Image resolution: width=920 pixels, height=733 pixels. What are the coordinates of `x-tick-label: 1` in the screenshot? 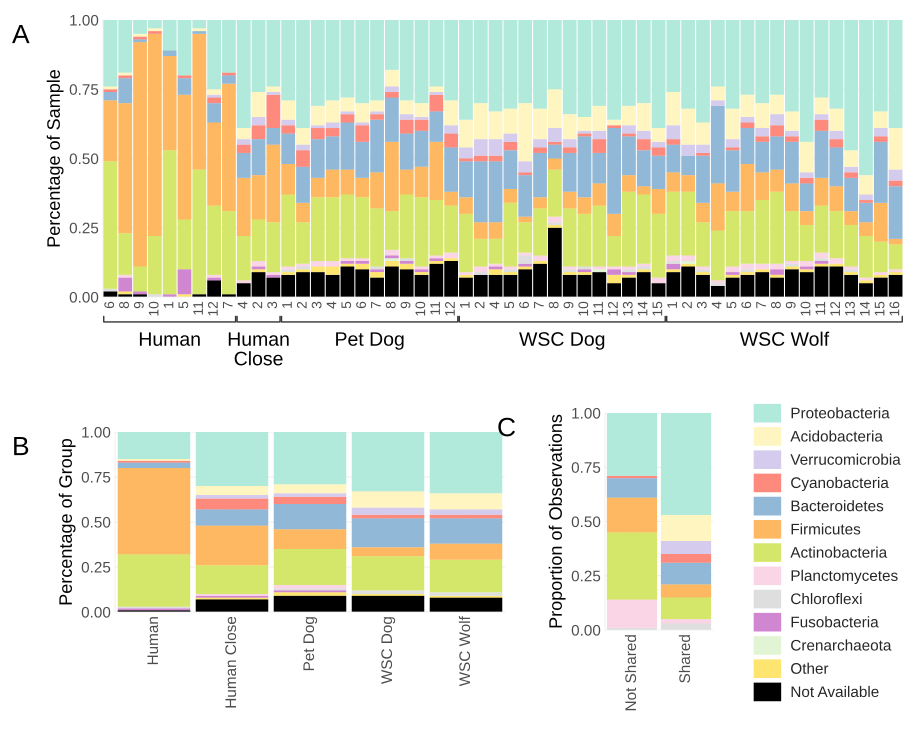 It's located at (672, 305).